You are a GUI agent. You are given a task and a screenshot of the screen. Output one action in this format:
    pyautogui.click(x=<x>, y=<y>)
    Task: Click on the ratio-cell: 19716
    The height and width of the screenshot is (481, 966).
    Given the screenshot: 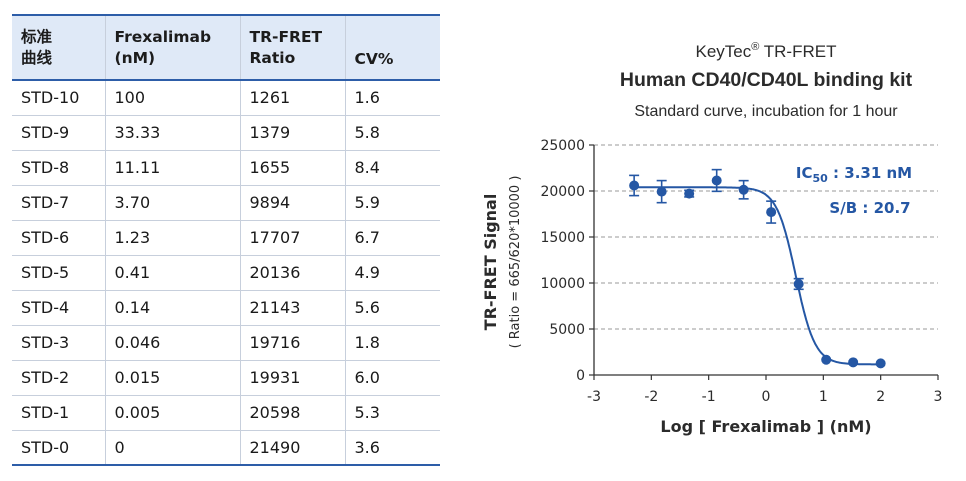 What is the action you would take?
    pyautogui.click(x=293, y=343)
    